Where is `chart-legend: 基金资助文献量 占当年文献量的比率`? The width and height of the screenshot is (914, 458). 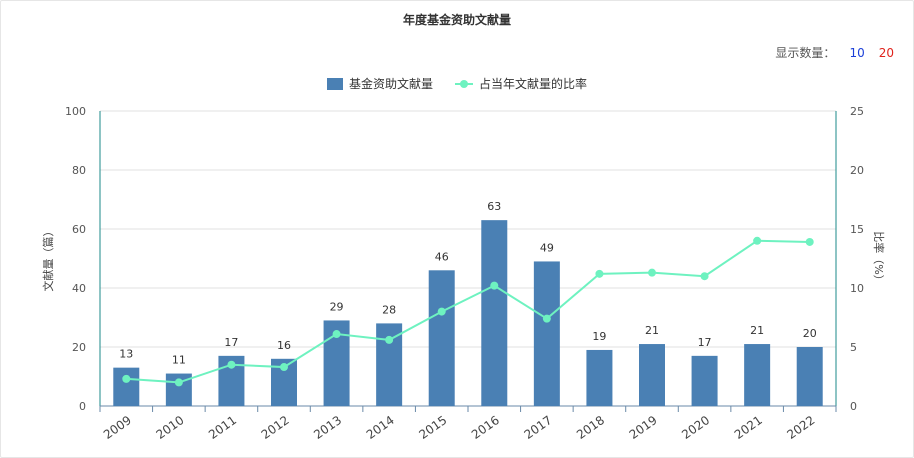 chart-legend: 基金资助文献量 占当年文献量的比率 is located at coordinates (457, 83).